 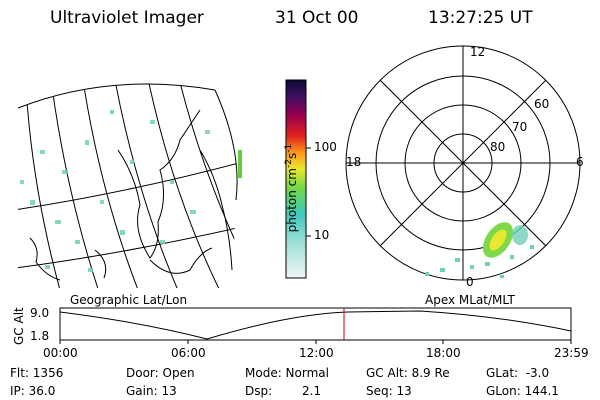 I want to click on ip-value: IP: 36.0, so click(x=33, y=391).